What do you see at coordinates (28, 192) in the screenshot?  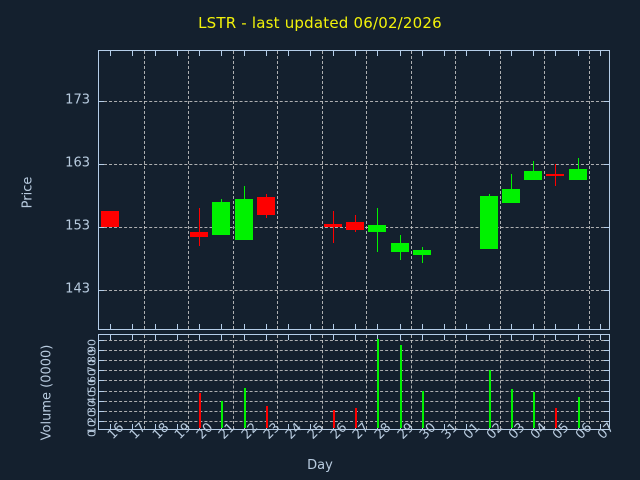 I see `price-axis-title: Price` at bounding box center [28, 192].